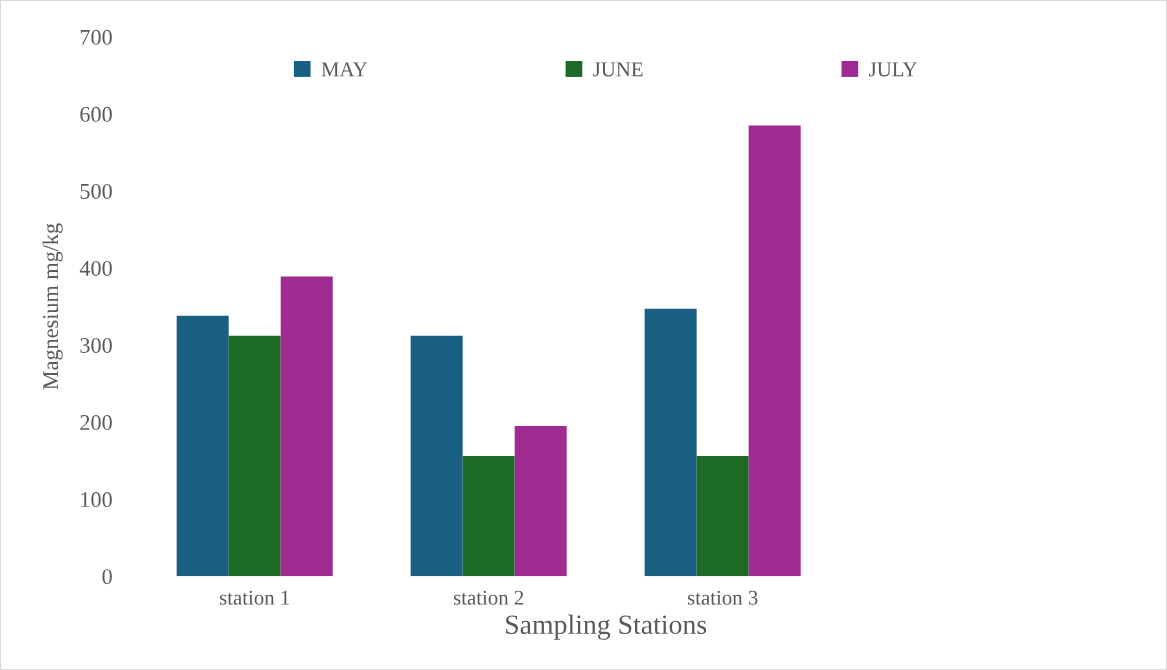  What do you see at coordinates (488, 597) in the screenshot?
I see `x-tick-label: station 2` at bounding box center [488, 597].